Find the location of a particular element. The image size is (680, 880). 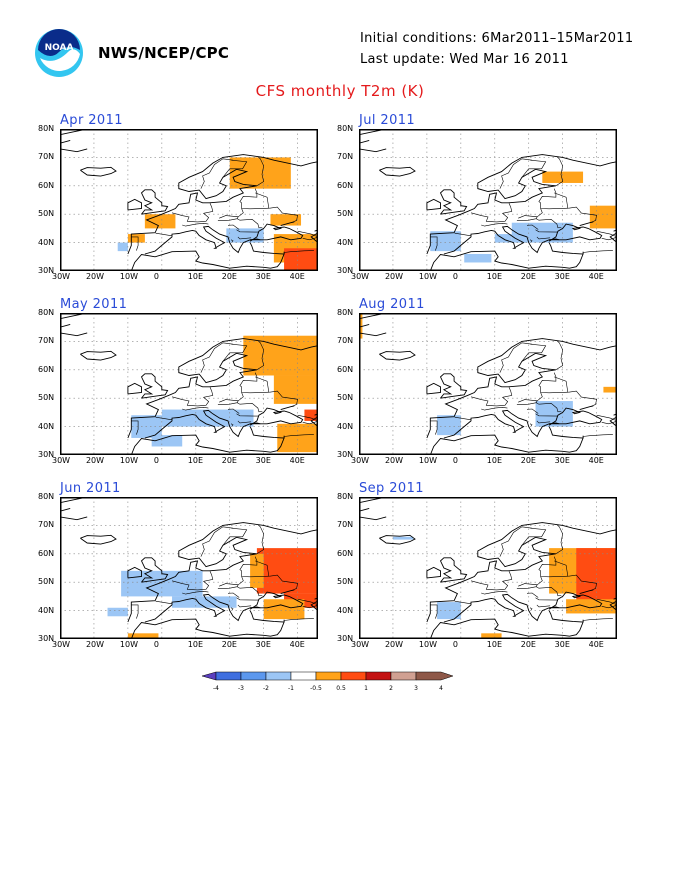

initial-conditions: Initial conditions: 6Mar2011–15Mar2011 is located at coordinates (497, 38).